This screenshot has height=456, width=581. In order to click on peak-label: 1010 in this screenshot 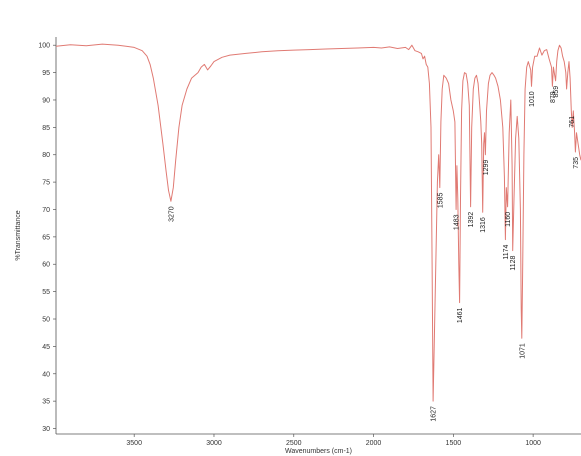, I will do `click(532, 99)`.